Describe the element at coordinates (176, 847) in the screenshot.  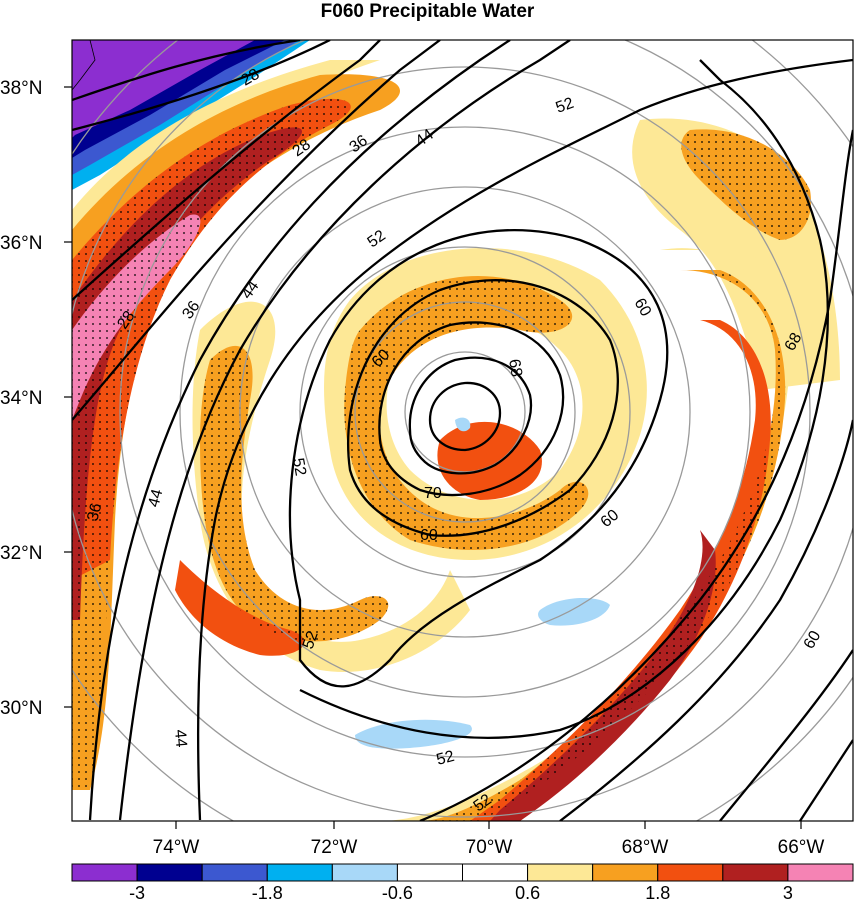
I see `lon-label: 74°W` at that location.